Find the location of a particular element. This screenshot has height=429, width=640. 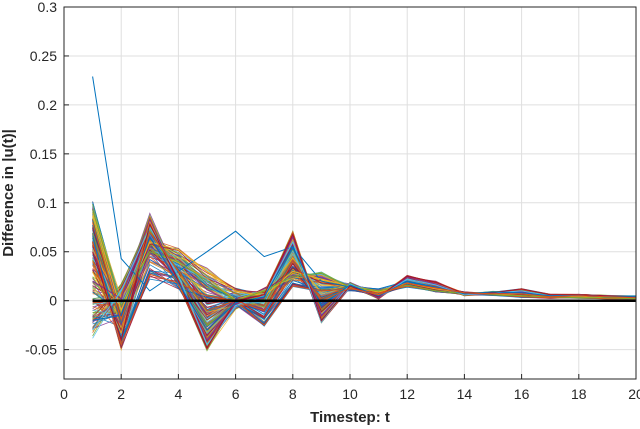

y-tick-label: 0.25 is located at coordinates (43, 56).